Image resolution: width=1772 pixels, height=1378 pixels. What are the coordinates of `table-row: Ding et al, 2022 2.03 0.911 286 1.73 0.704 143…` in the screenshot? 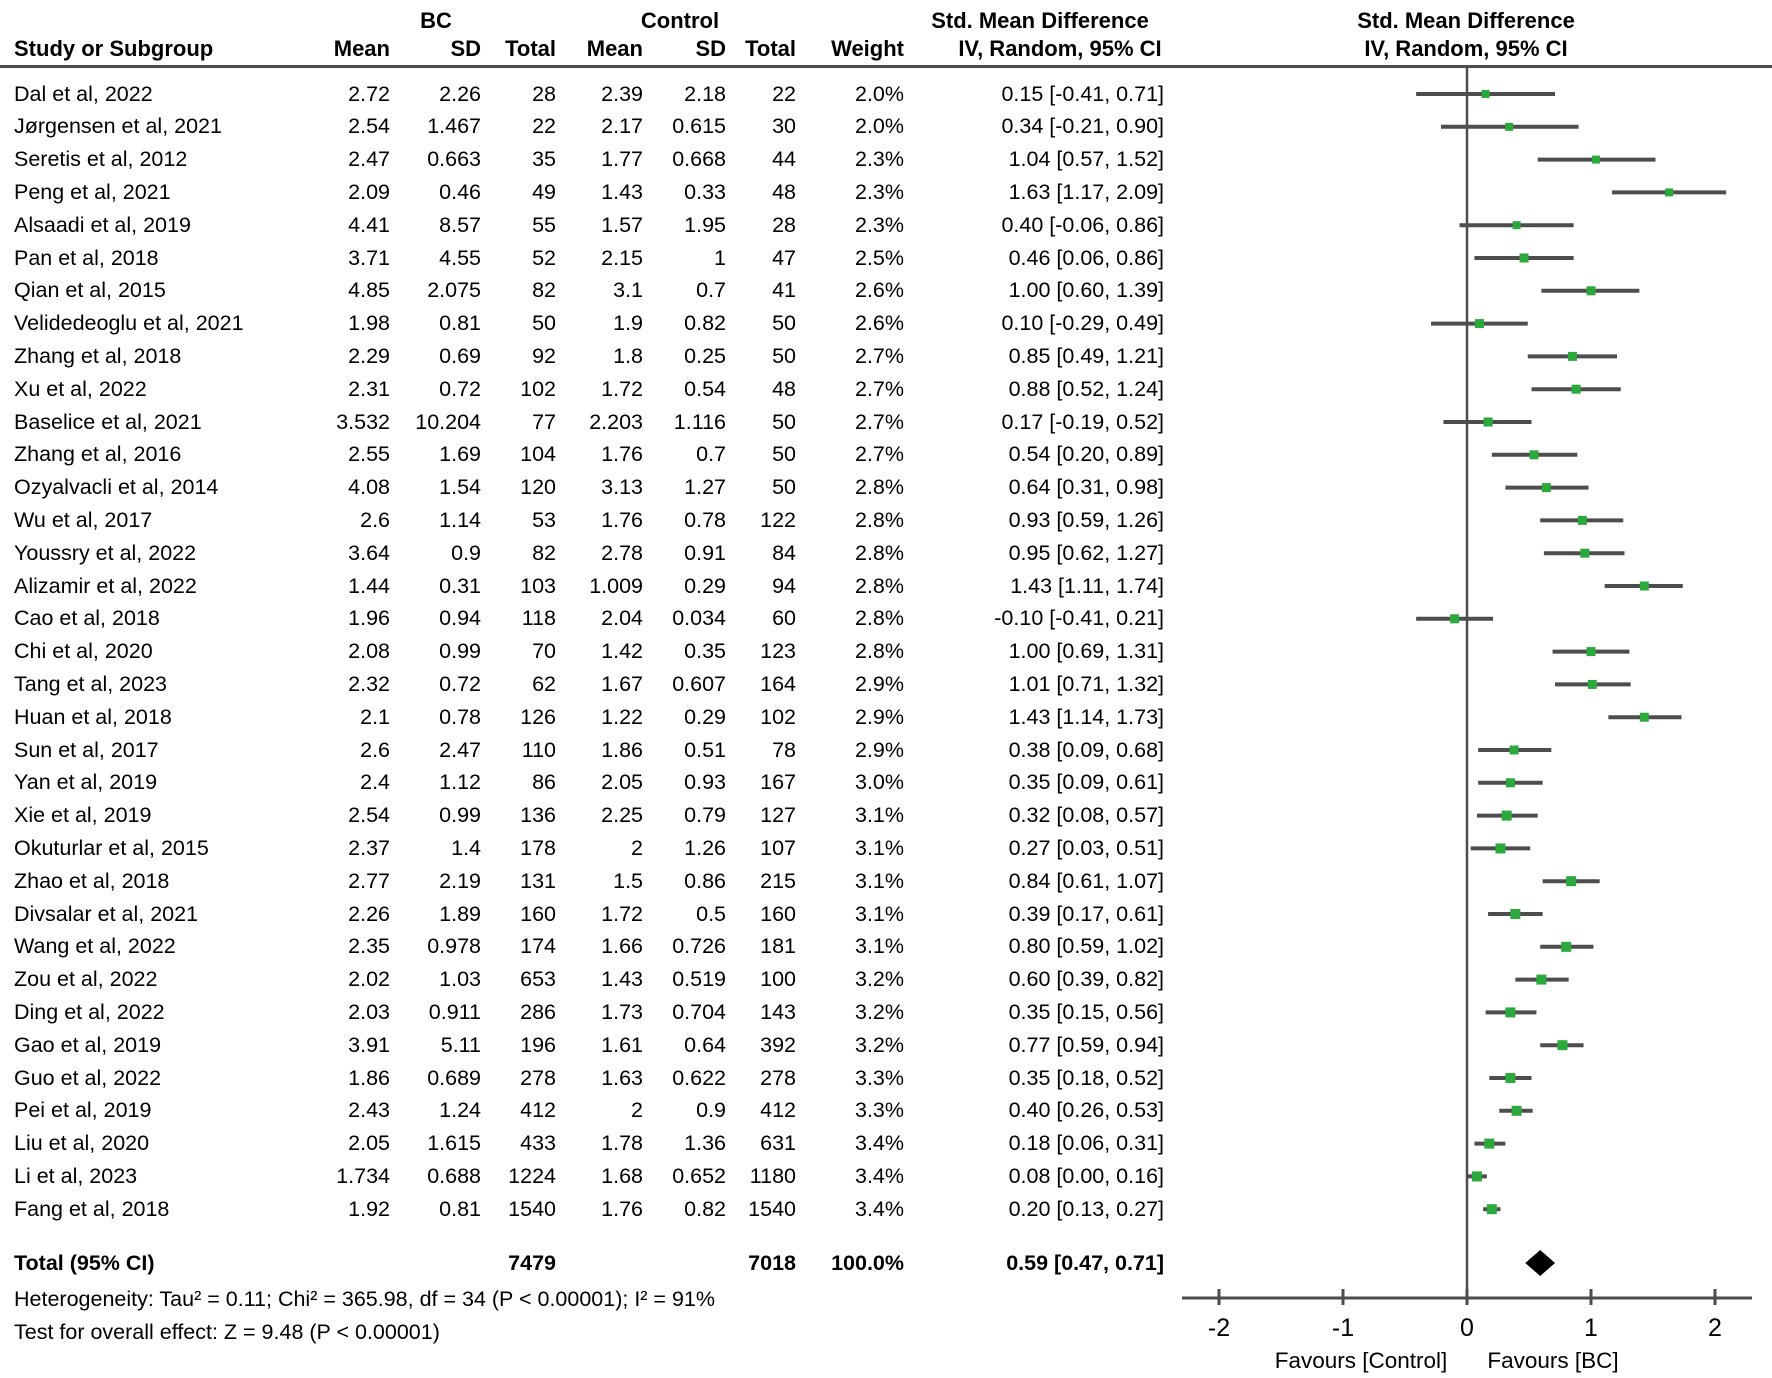 It's located at (590, 1012).